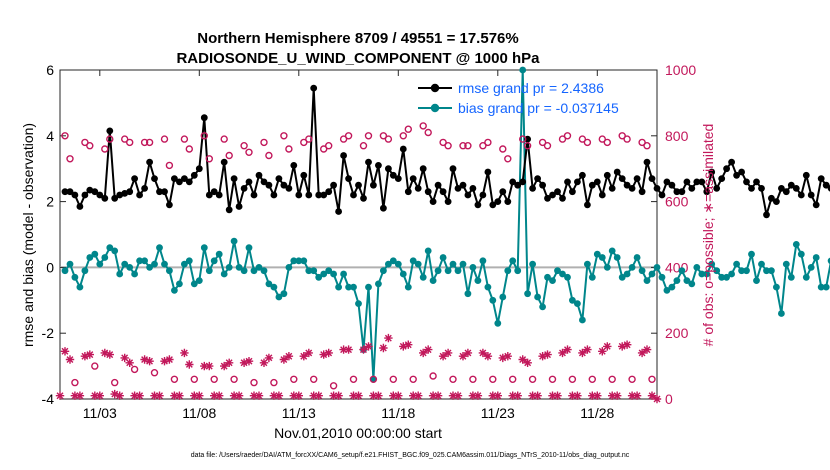 This screenshot has width=830, height=470. What do you see at coordinates (435, 88) in the screenshot?
I see `legend-rmse-marker` at bounding box center [435, 88].